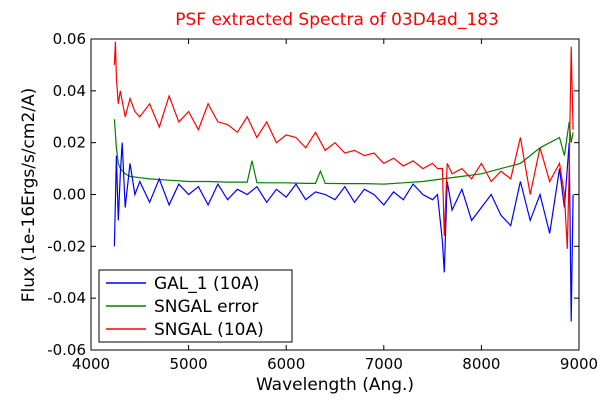 This screenshot has height=400, width=600. Describe the element at coordinates (189, 364) in the screenshot. I see `x-tick-label: 5000` at that location.